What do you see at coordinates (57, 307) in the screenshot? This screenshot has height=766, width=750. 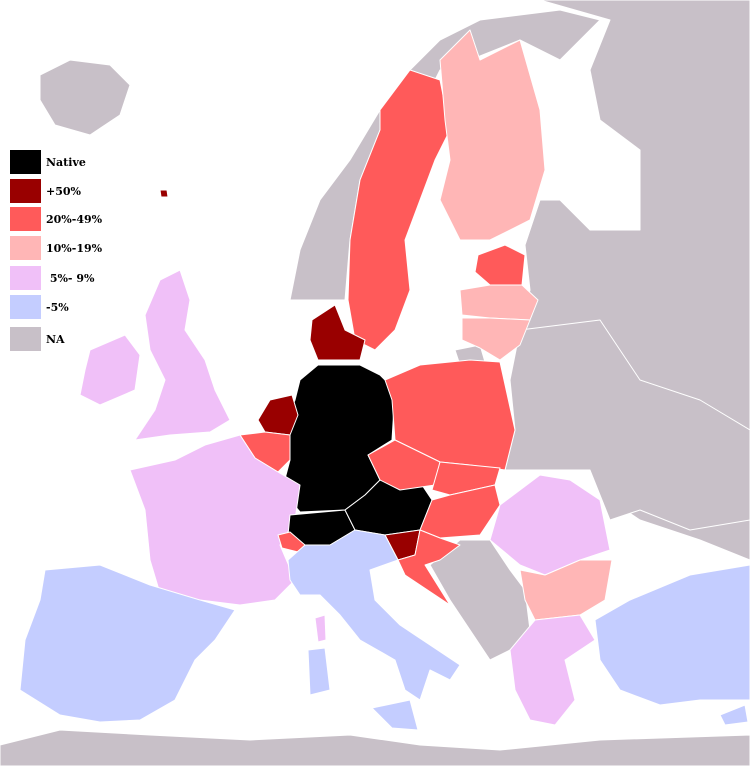 I see `legend-label: -5%` at bounding box center [57, 307].